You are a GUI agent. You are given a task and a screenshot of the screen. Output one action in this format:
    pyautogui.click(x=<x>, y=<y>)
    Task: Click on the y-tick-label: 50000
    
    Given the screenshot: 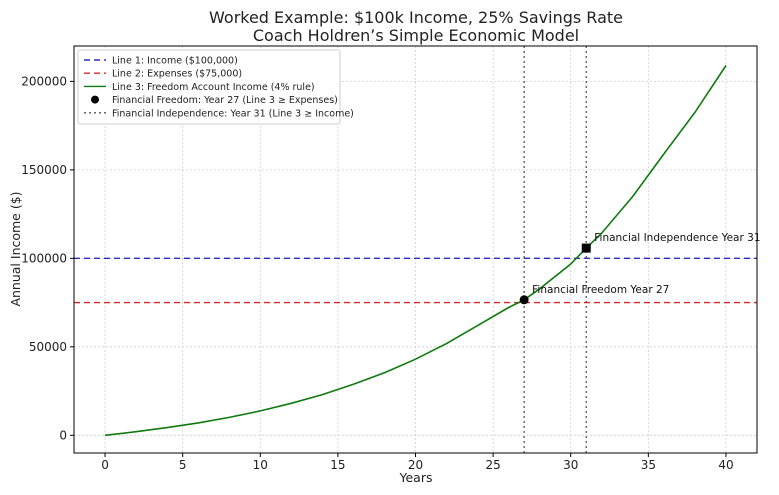 What is the action you would take?
    pyautogui.click(x=48, y=347)
    